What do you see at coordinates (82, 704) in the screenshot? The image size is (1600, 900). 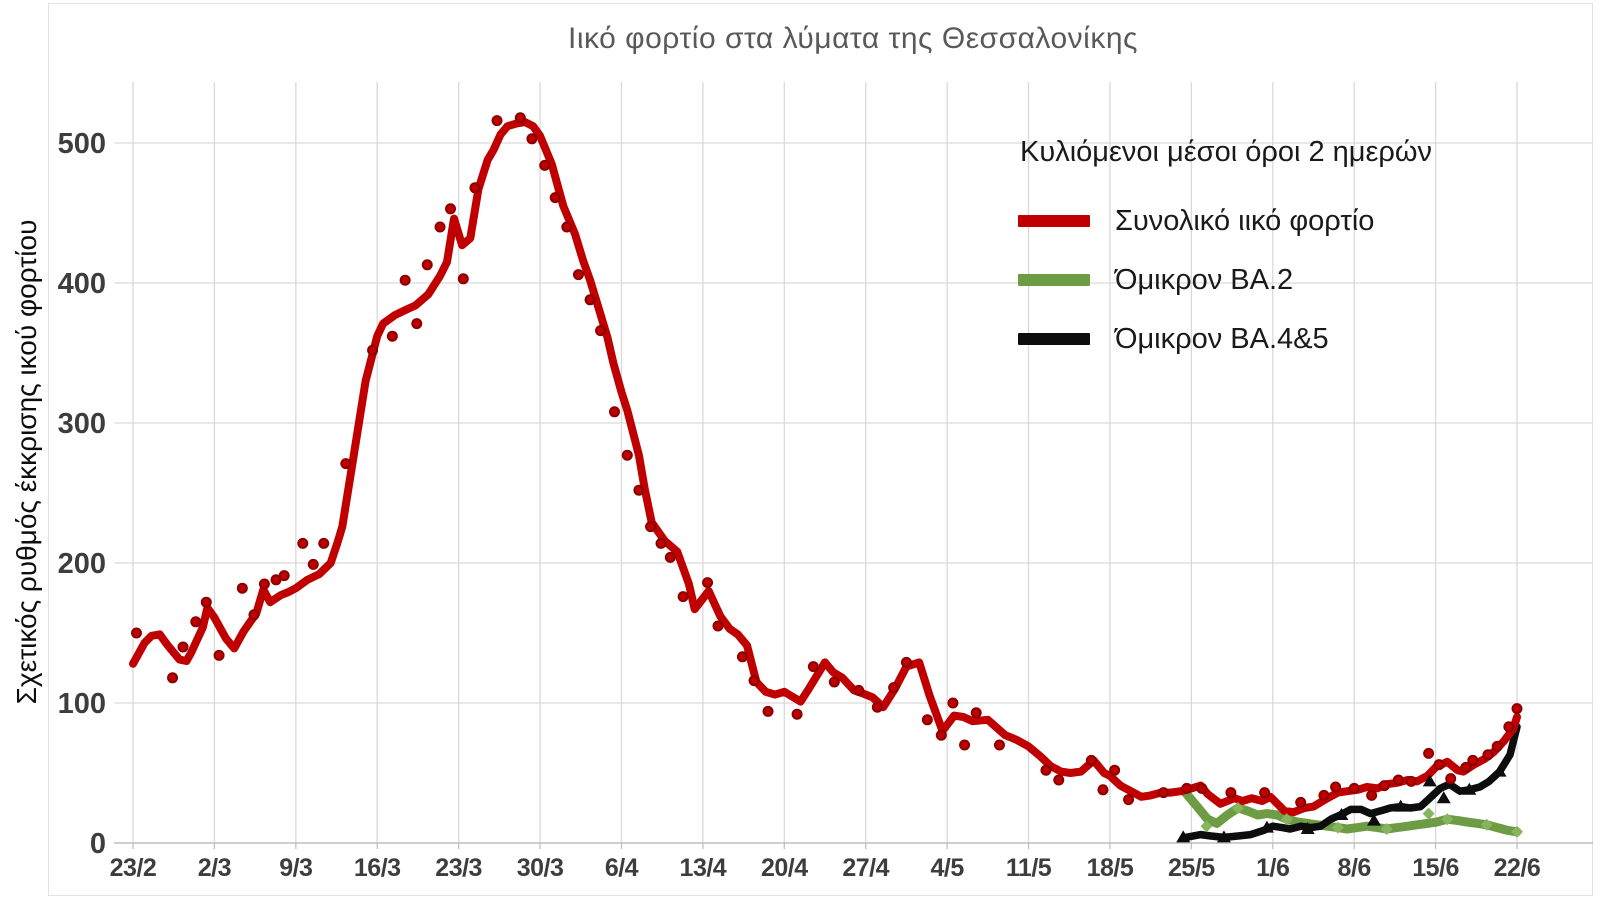 I see `y-tick-label: 100` at bounding box center [82, 704].